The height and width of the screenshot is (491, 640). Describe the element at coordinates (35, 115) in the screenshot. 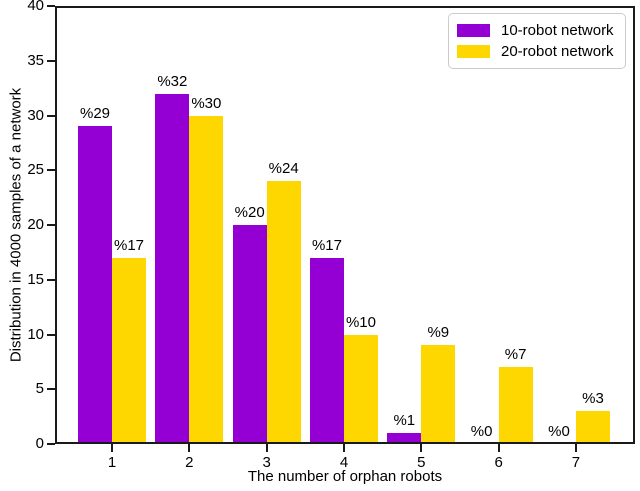

I see `y-tick-label: 30` at that location.